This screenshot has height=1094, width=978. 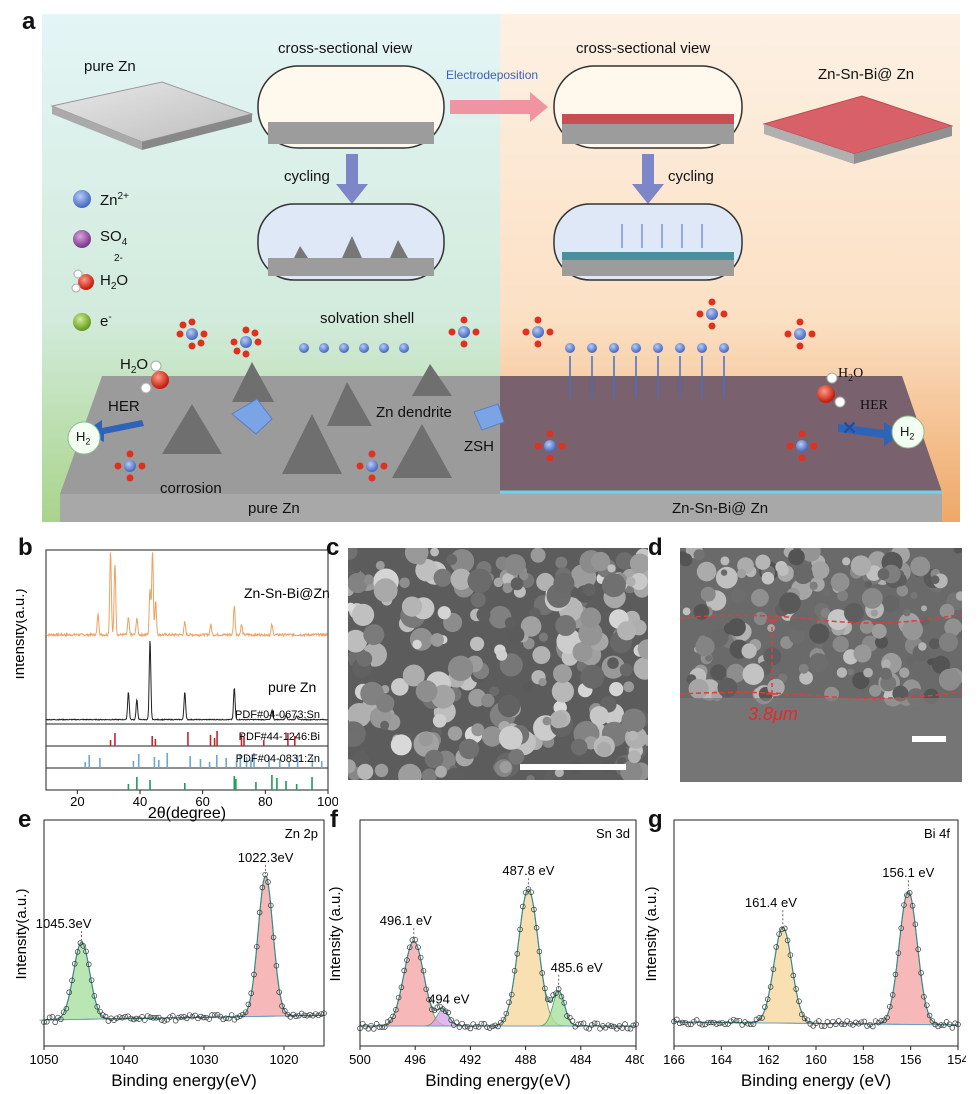 I want to click on peak-label-487: 487.8 eV, so click(x=528, y=870).